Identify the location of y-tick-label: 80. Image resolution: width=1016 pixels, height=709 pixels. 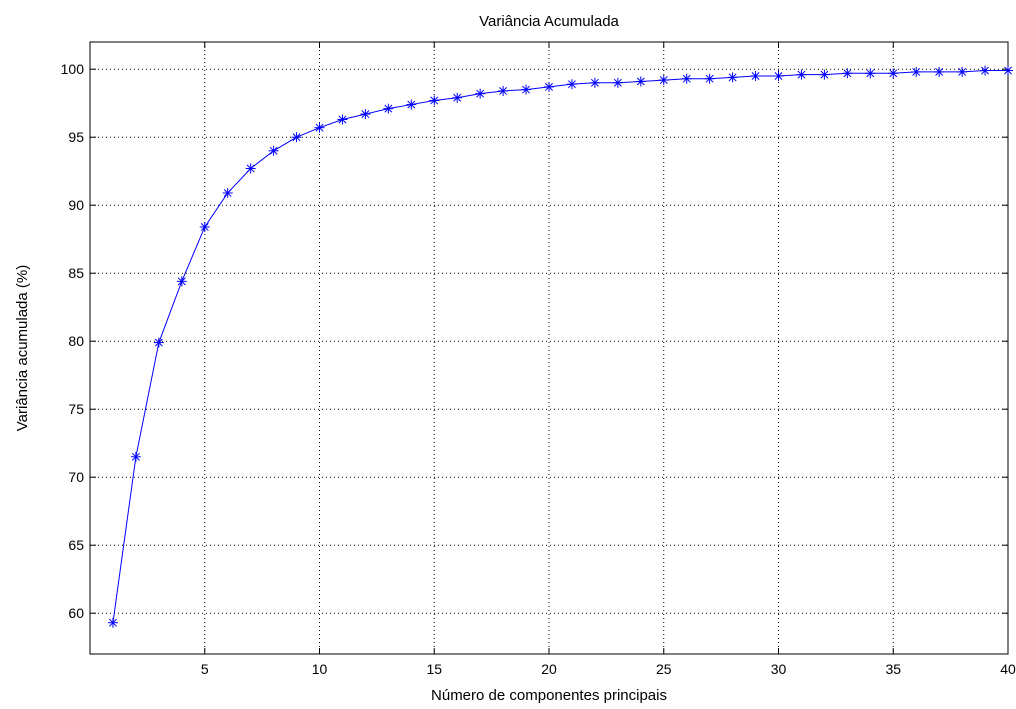
(76, 341).